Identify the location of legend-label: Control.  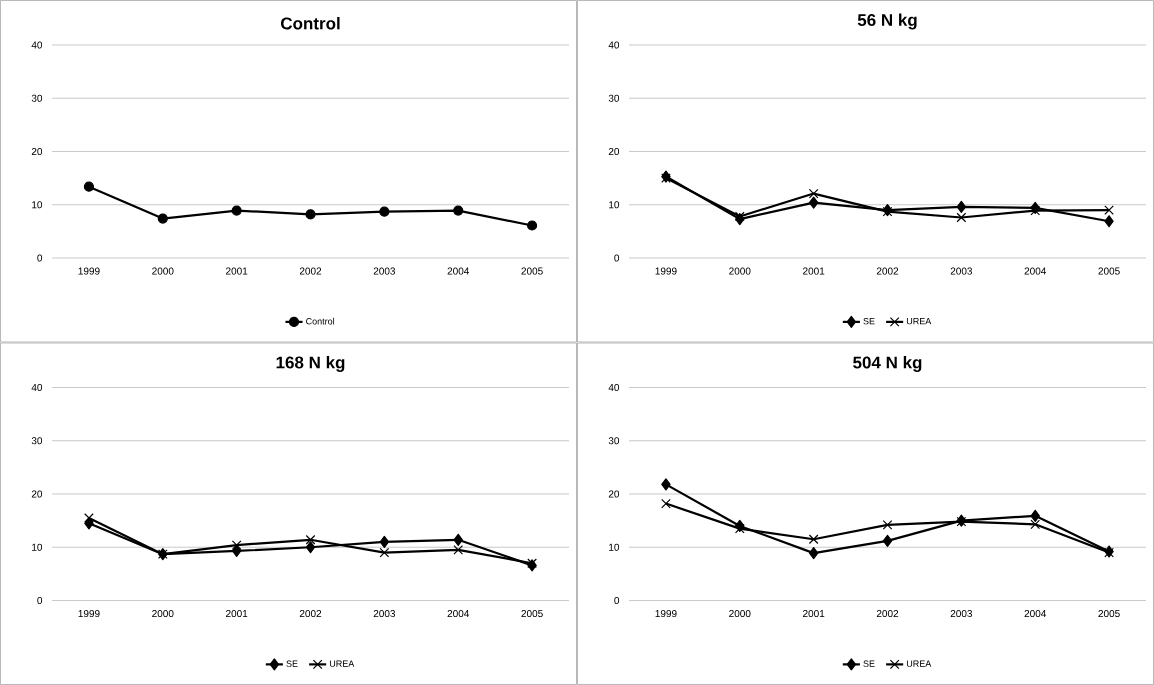
(320, 321).